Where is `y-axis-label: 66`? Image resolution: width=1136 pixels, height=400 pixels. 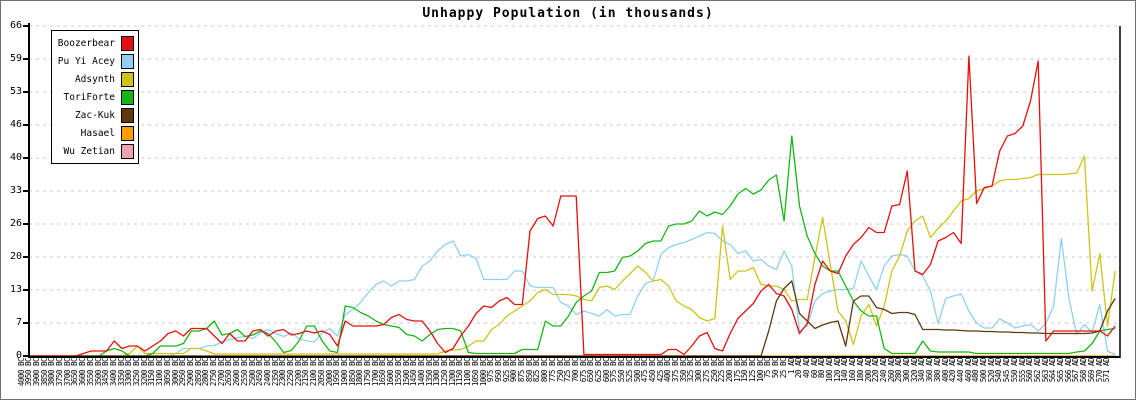 y-axis-label: 66 is located at coordinates (15, 25).